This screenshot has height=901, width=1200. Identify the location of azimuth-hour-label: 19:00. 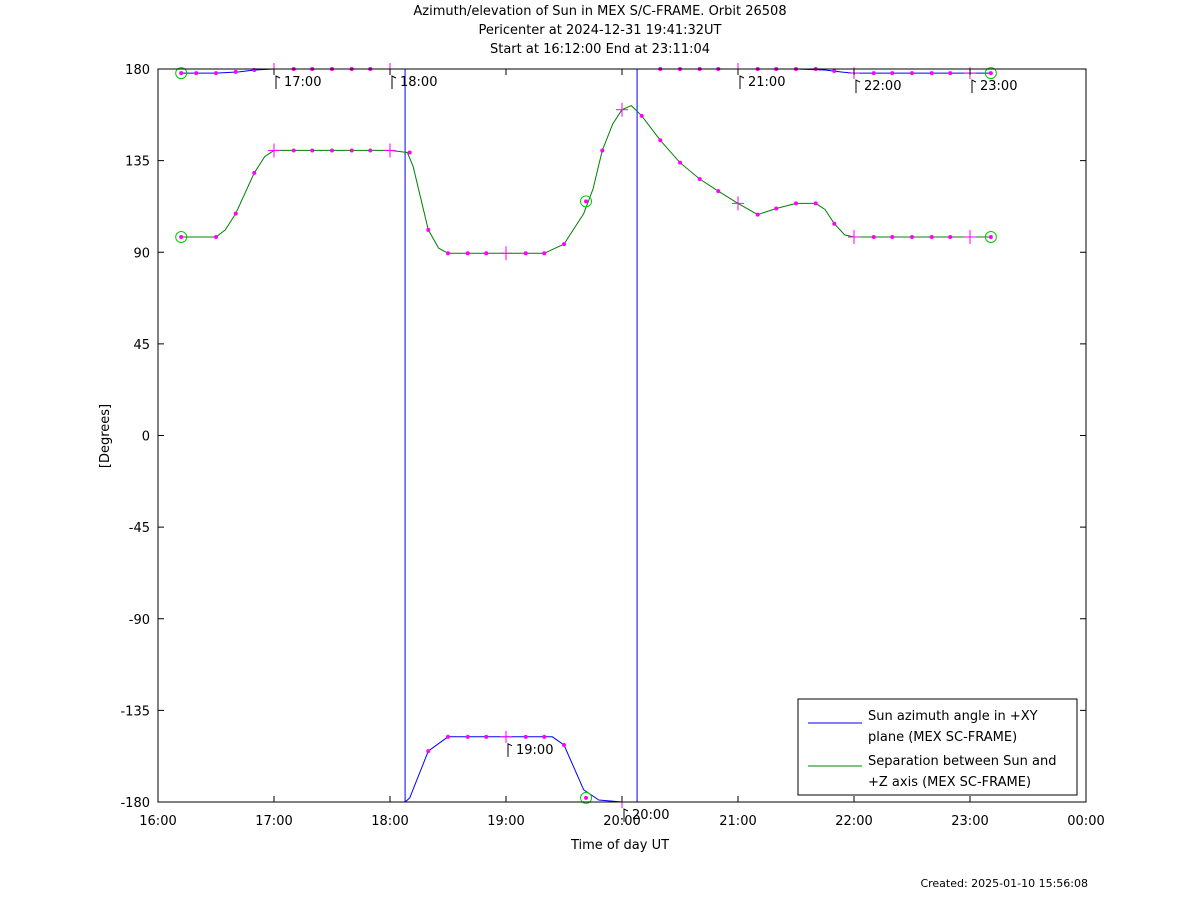
(534, 750).